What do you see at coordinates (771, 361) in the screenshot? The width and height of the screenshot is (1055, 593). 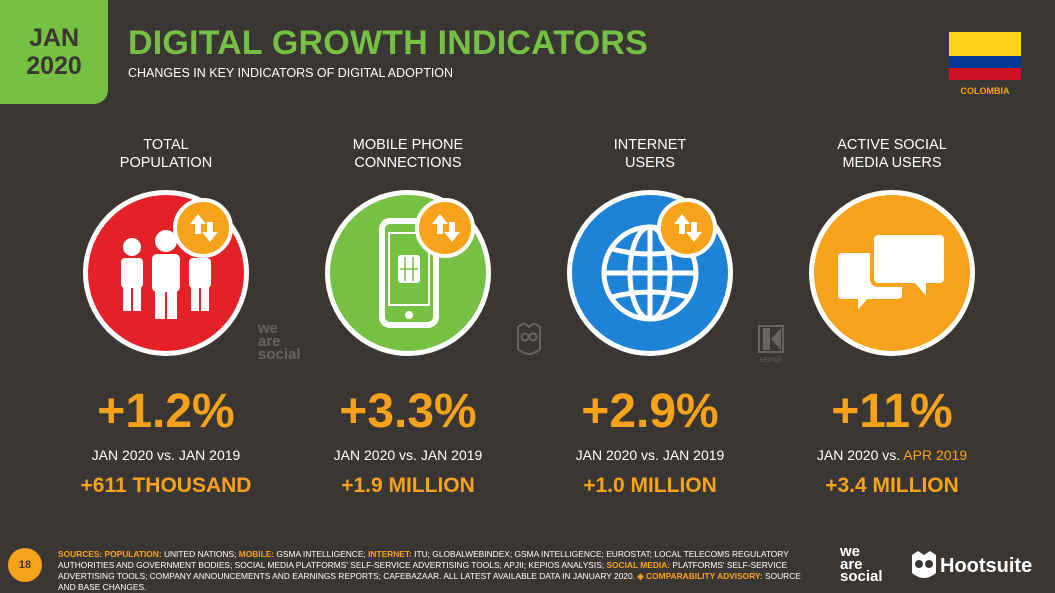 I see `svg-text: KEPIOS` at bounding box center [771, 361].